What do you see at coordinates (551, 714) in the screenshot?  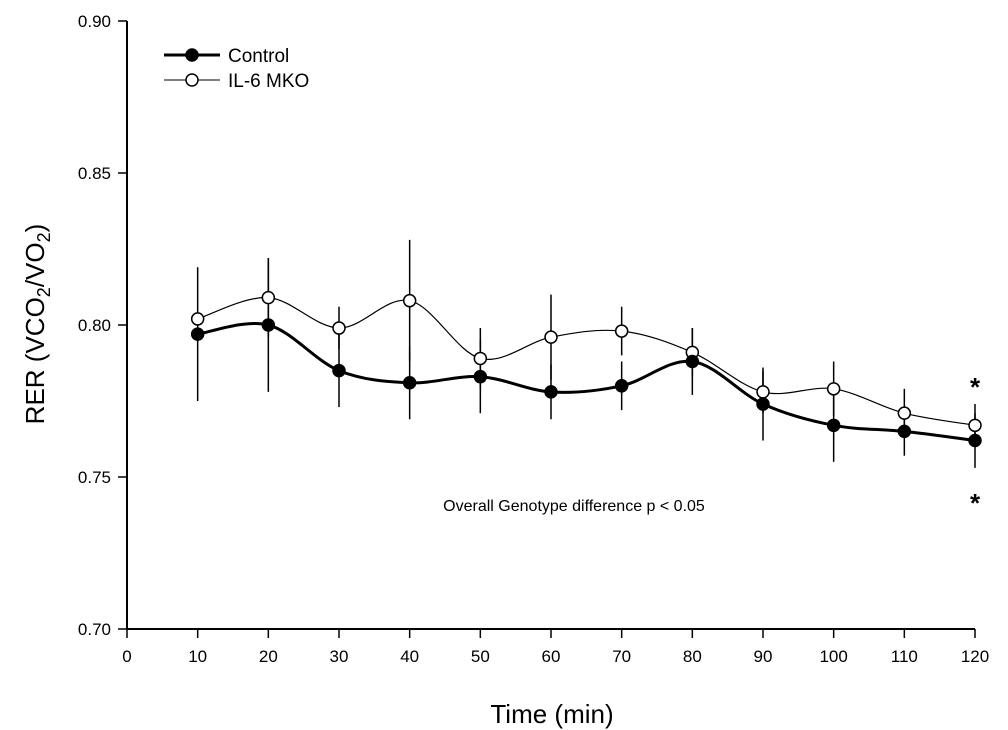 I see `x-axis-title: Time (min)` at bounding box center [551, 714].